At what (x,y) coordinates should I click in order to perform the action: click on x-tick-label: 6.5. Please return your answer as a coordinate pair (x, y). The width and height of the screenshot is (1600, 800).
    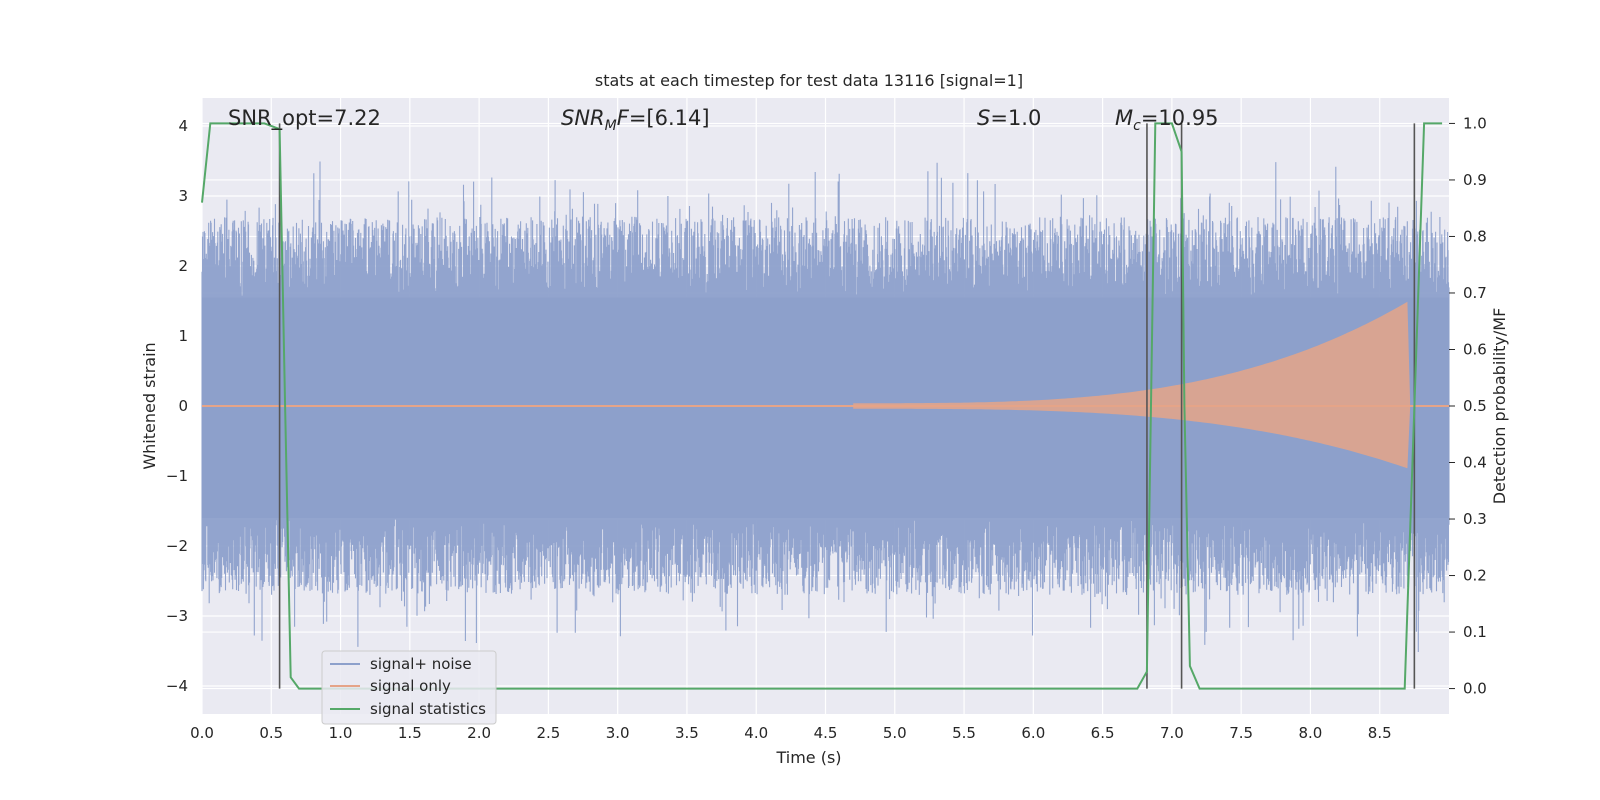
    Looking at the image, I should click on (1103, 733).